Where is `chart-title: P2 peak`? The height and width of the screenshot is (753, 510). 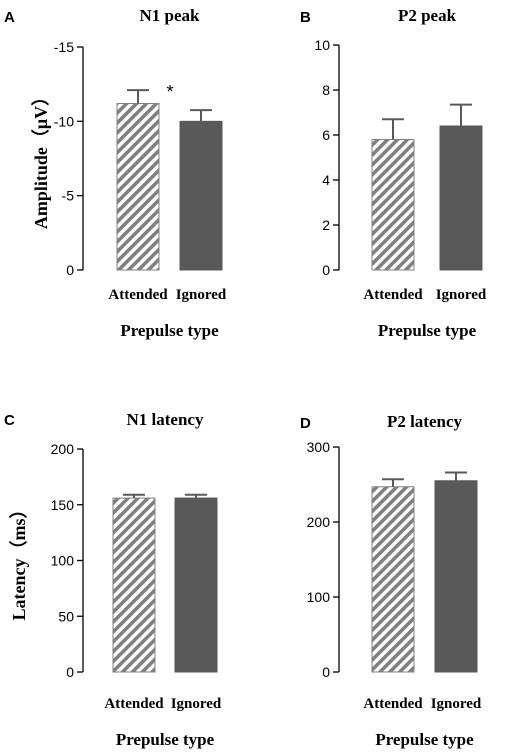
chart-title: P2 peak is located at coordinates (427, 15).